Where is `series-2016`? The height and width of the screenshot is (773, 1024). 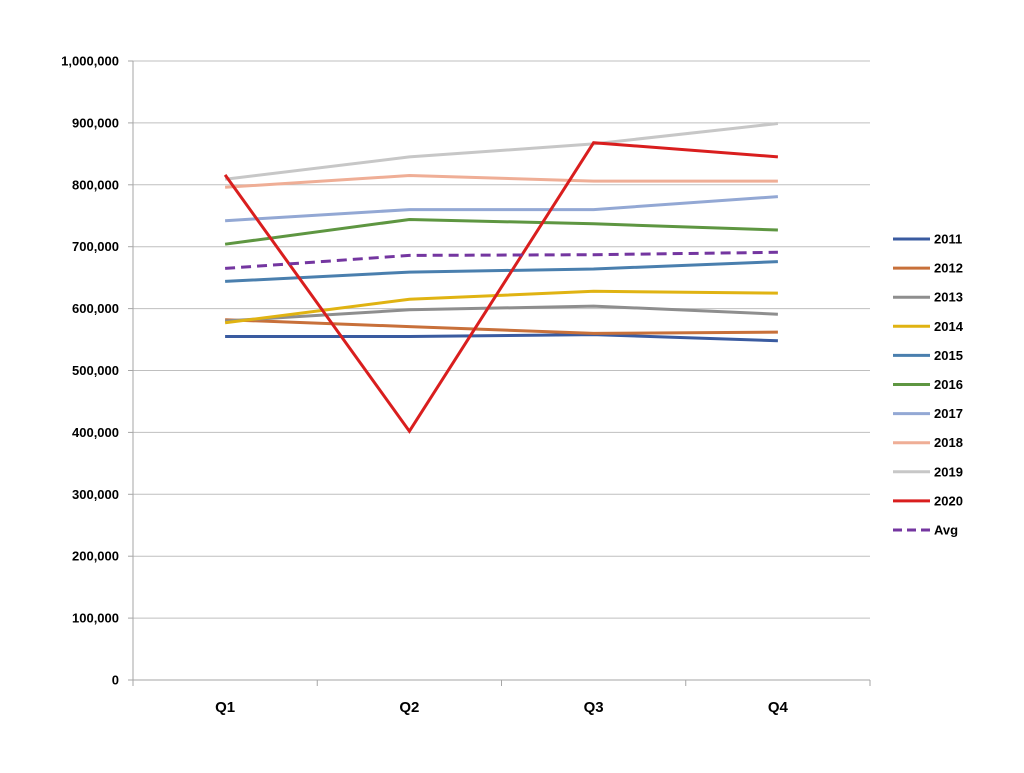 series-2016 is located at coordinates (501, 231).